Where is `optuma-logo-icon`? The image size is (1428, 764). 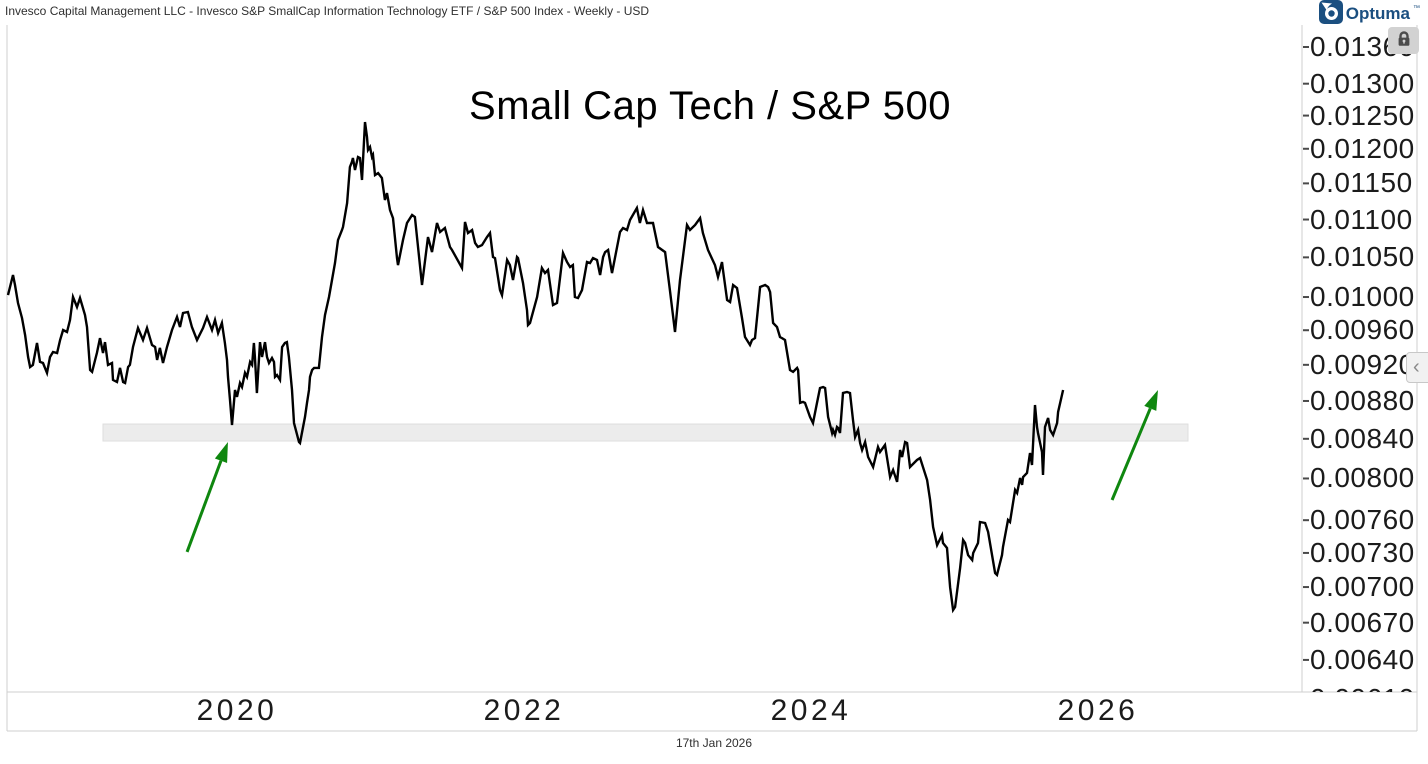 optuma-logo-icon is located at coordinates (1330, 14).